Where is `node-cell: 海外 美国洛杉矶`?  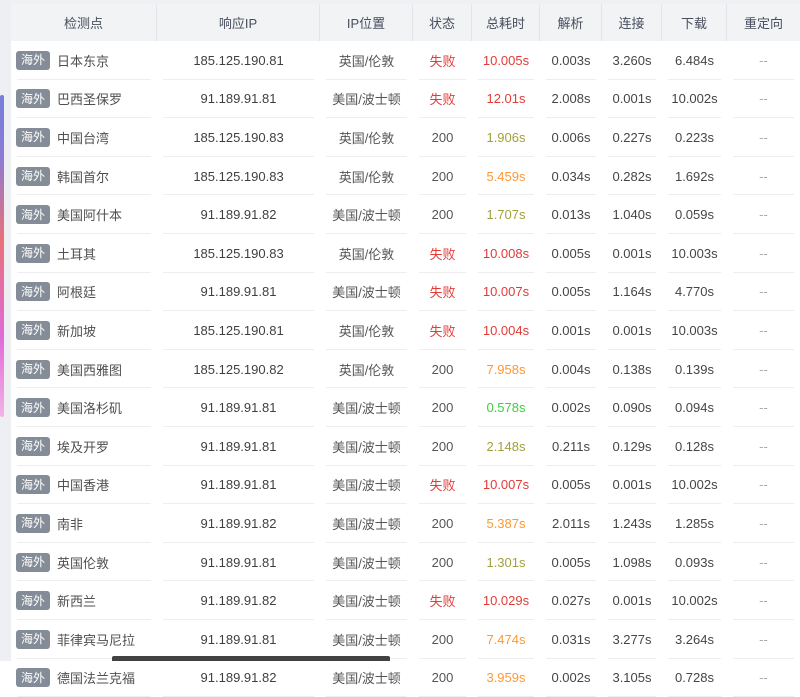
node-cell: 海外 美国洛杉矶 is located at coordinates (84, 407).